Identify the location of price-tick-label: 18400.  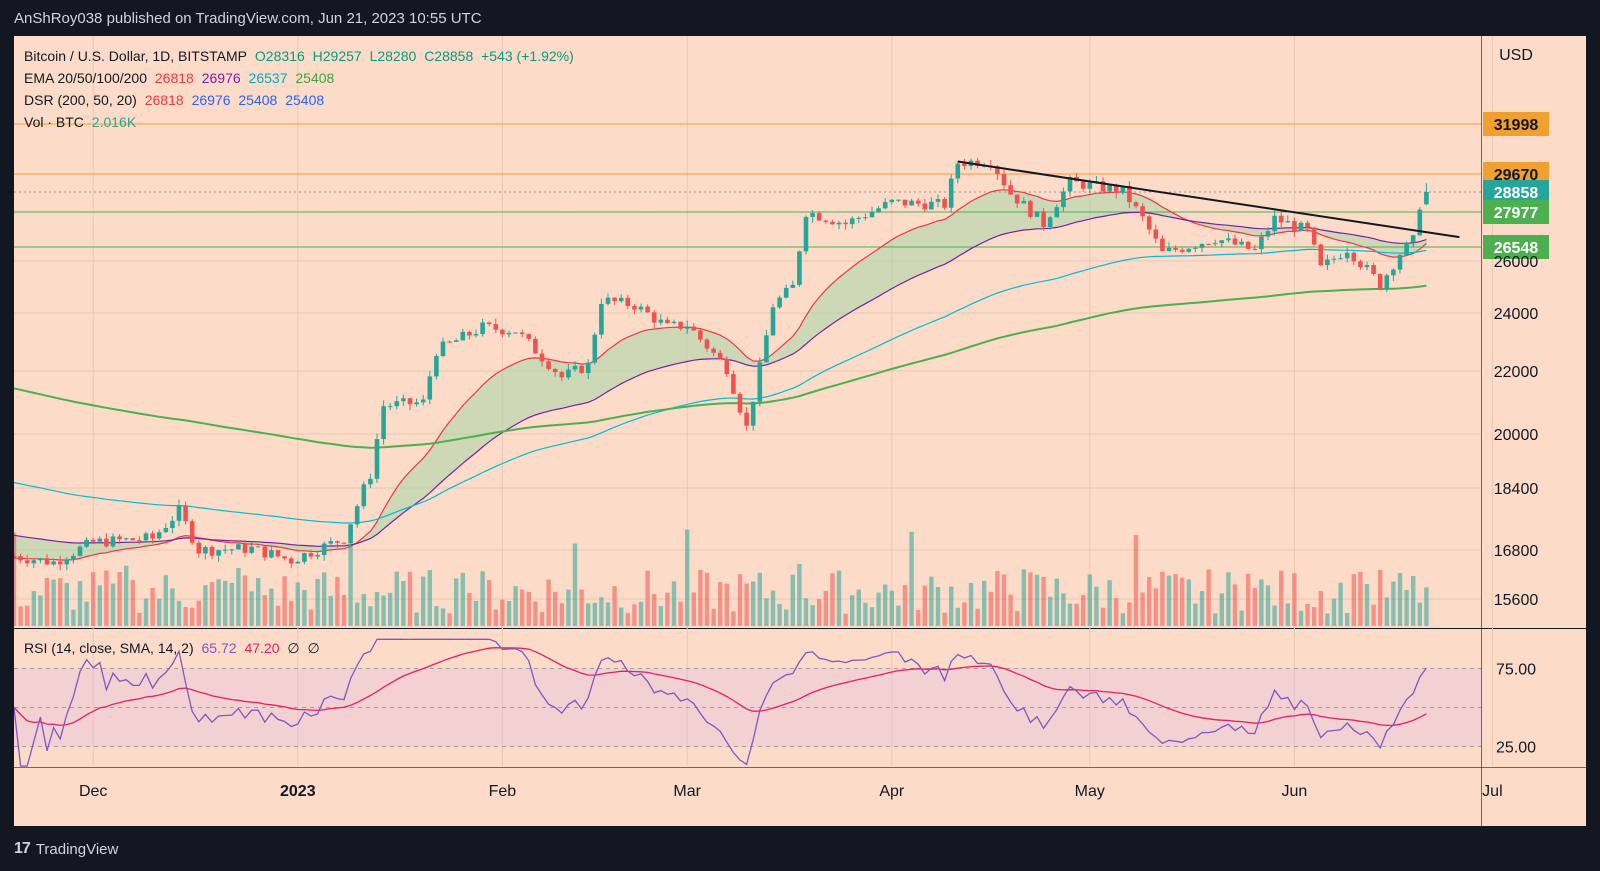
(1516, 489).